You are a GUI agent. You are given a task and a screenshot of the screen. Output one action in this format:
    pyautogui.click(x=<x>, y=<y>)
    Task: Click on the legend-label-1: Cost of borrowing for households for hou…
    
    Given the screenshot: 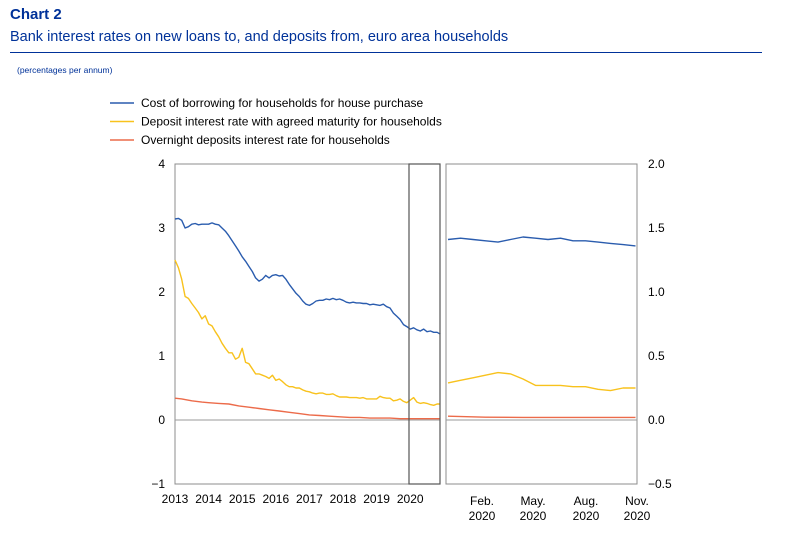 What is the action you would take?
    pyautogui.click(x=282, y=103)
    